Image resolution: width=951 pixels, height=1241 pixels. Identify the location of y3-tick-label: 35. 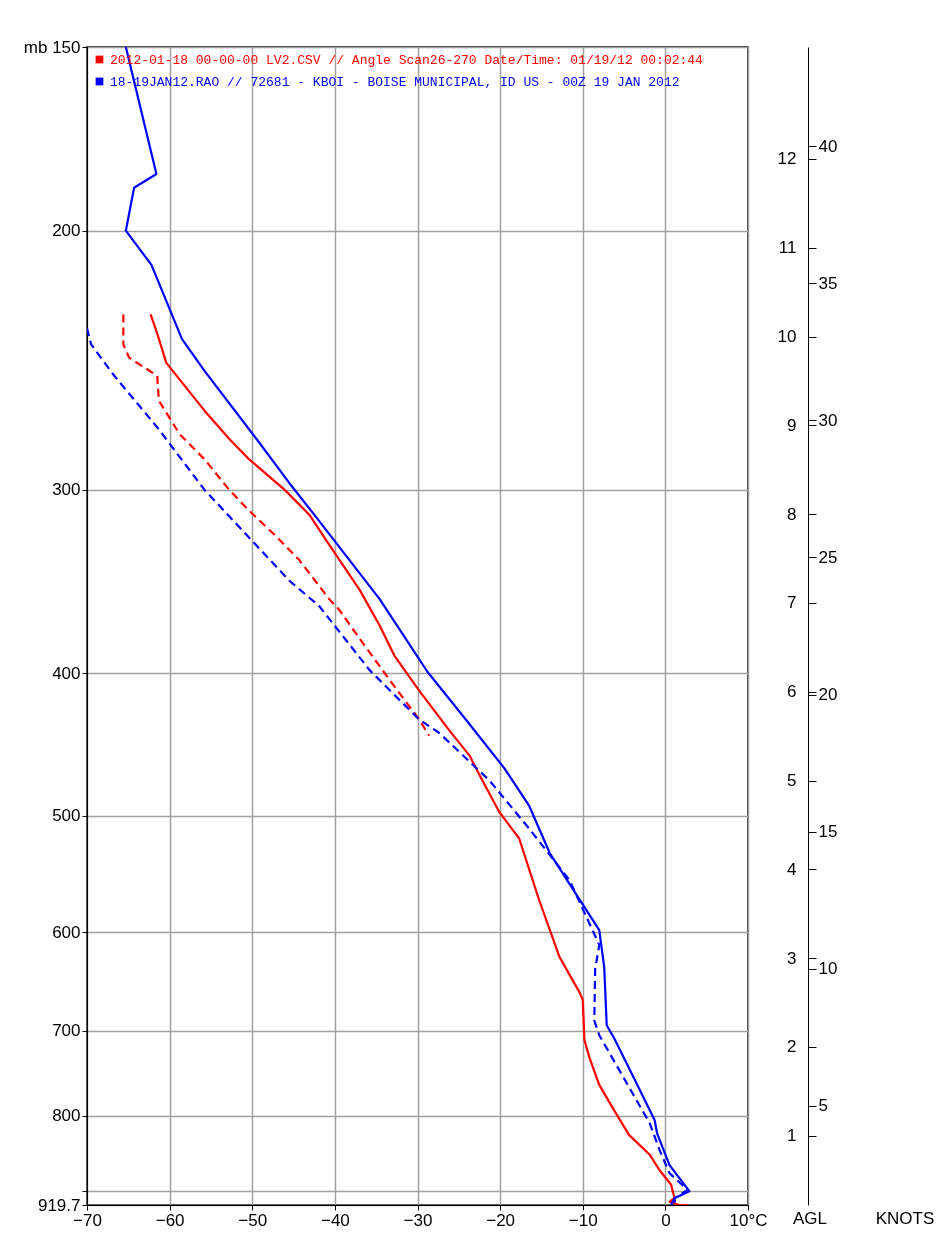
(828, 283).